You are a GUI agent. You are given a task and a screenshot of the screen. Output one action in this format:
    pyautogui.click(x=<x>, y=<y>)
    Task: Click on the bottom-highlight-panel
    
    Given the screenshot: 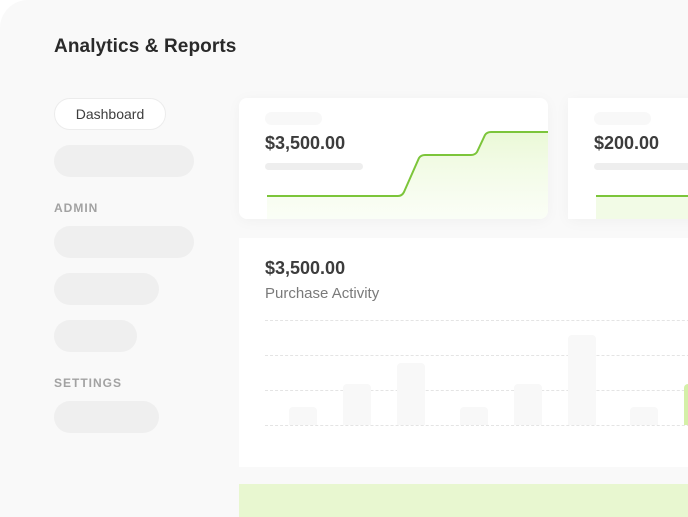 What is the action you would take?
    pyautogui.click(x=463, y=500)
    